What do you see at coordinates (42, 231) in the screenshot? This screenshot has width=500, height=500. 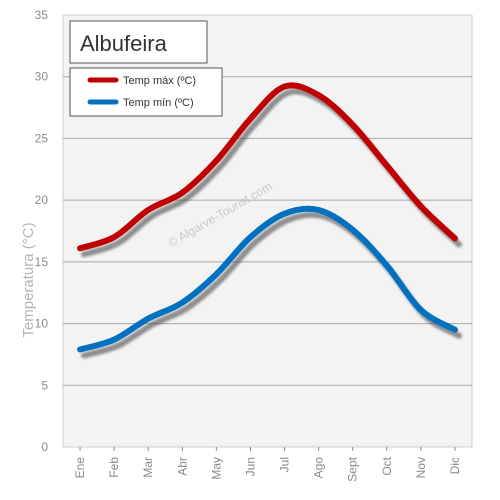 I see `y-axis-ticks: 0 5 10 15 20 25 30 35` at bounding box center [42, 231].